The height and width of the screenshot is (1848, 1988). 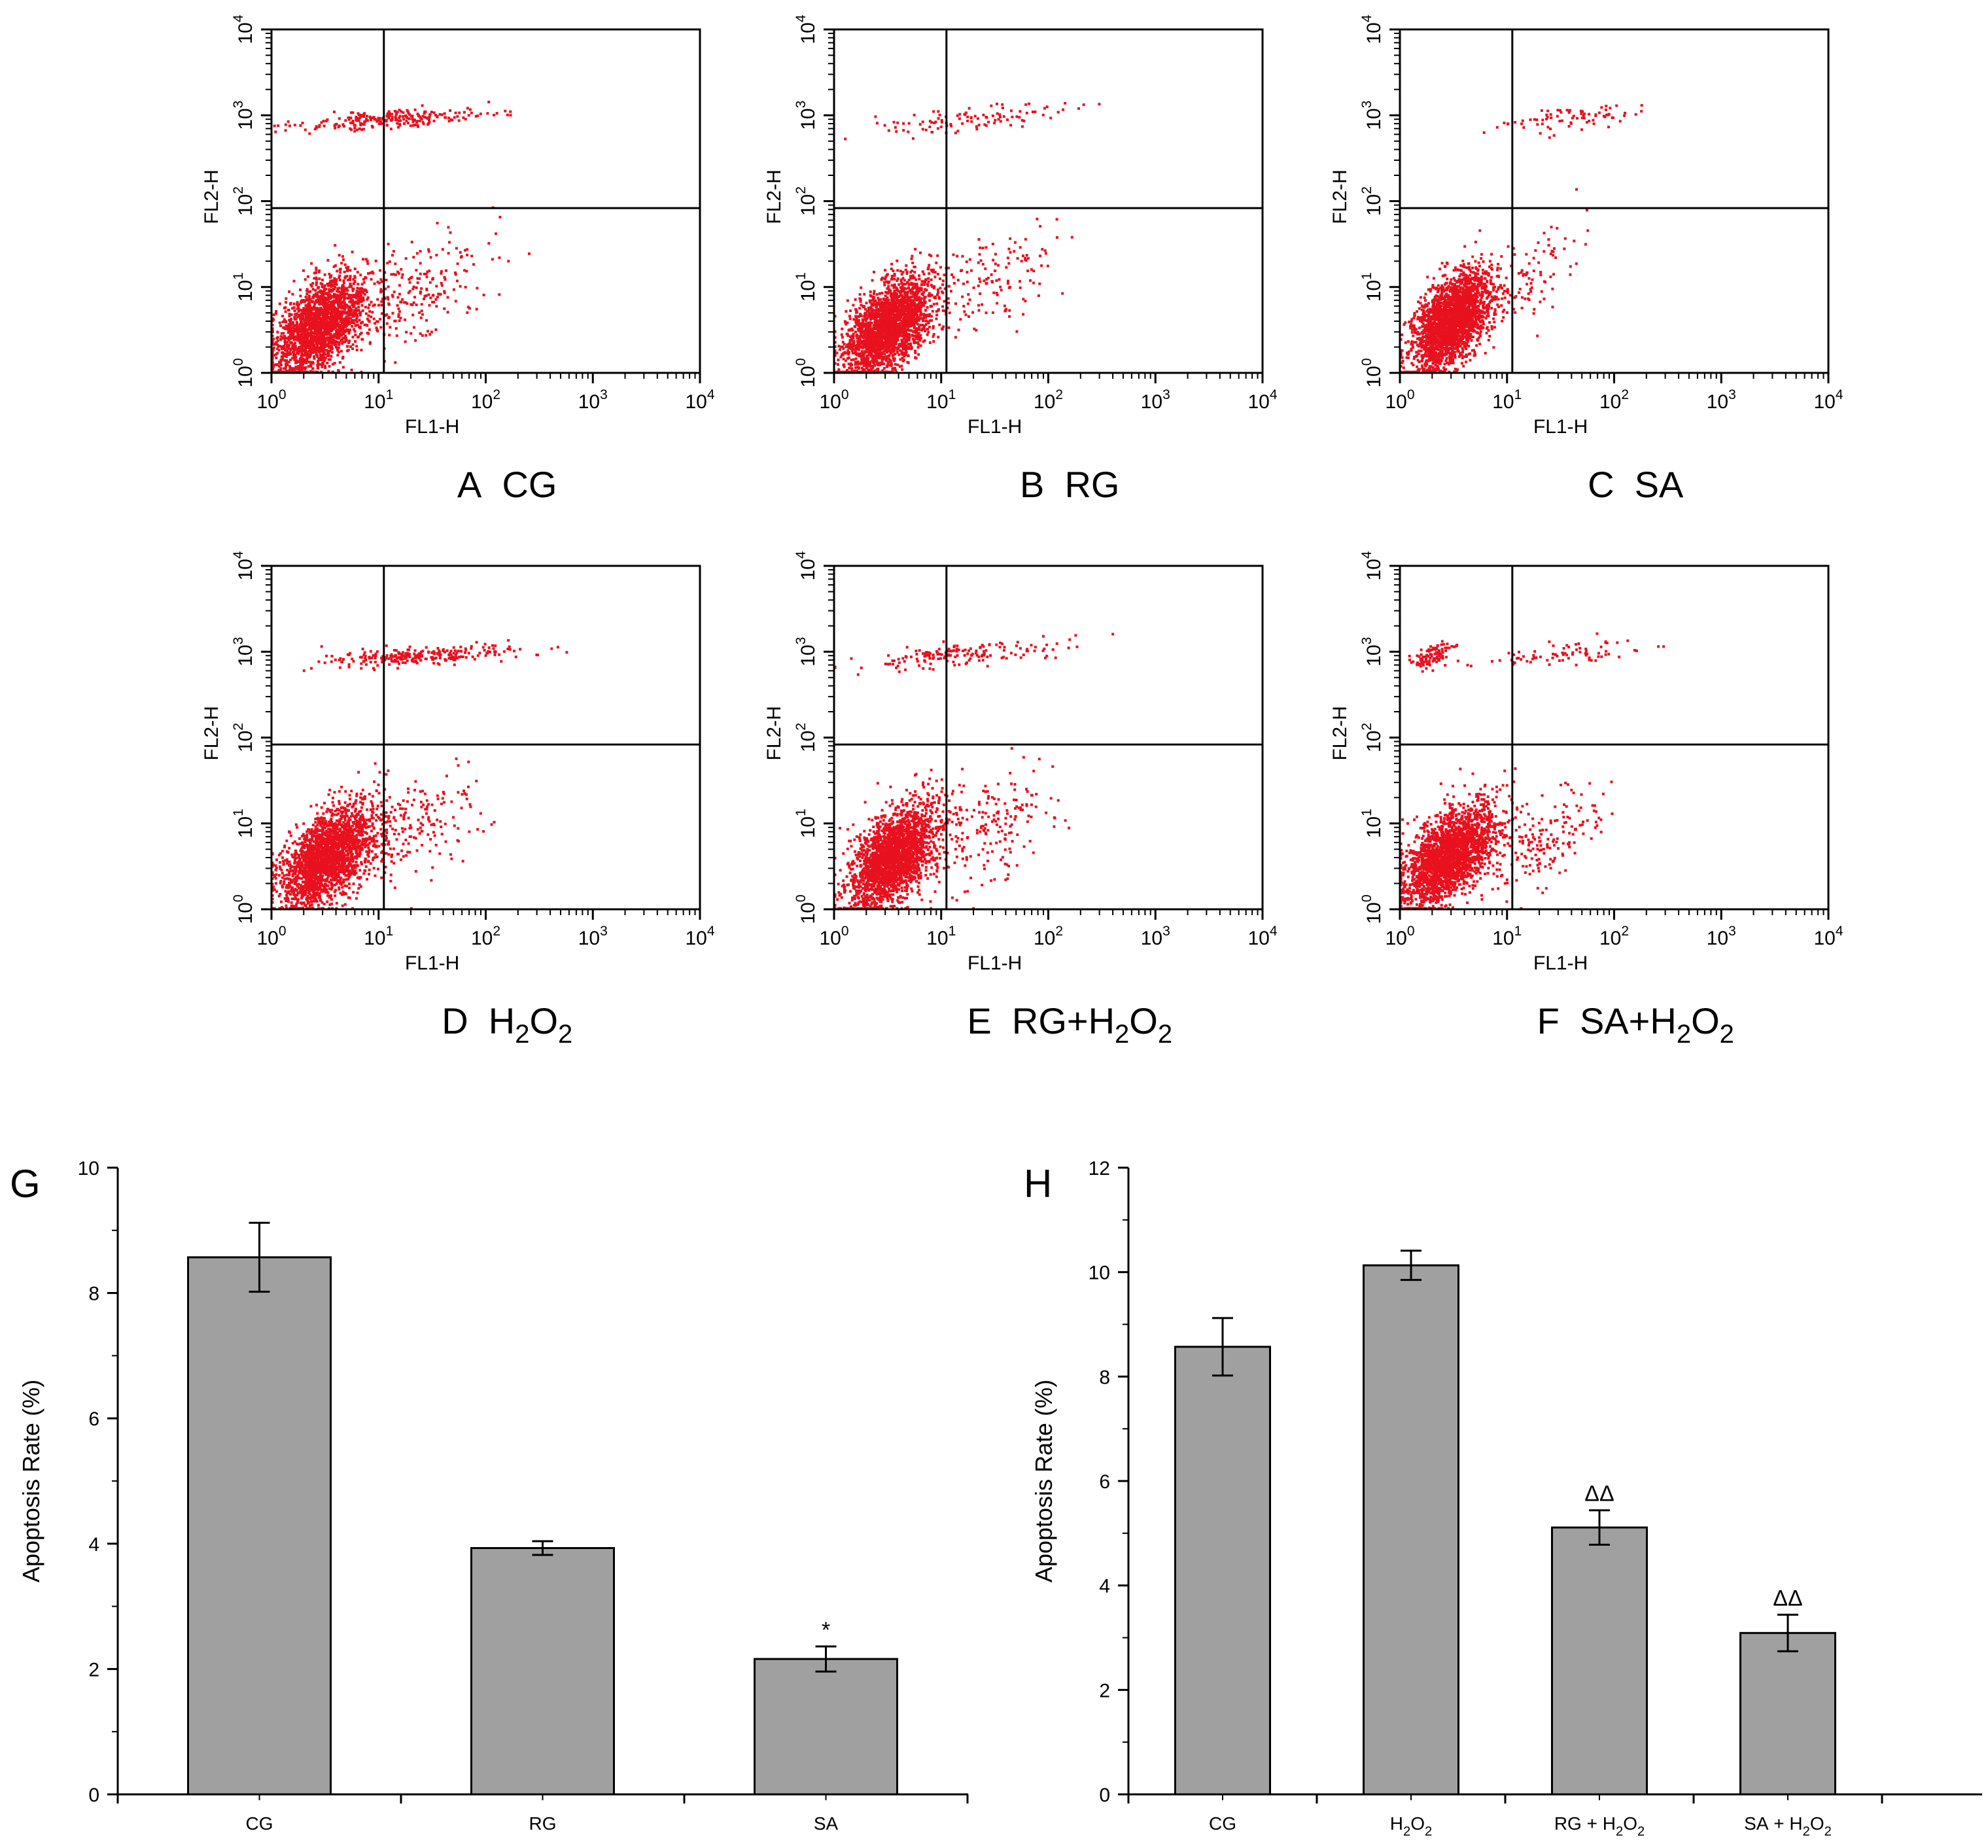 What do you see at coordinates (271, 400) in the screenshot?
I see `x-tick-label: 100` at bounding box center [271, 400].